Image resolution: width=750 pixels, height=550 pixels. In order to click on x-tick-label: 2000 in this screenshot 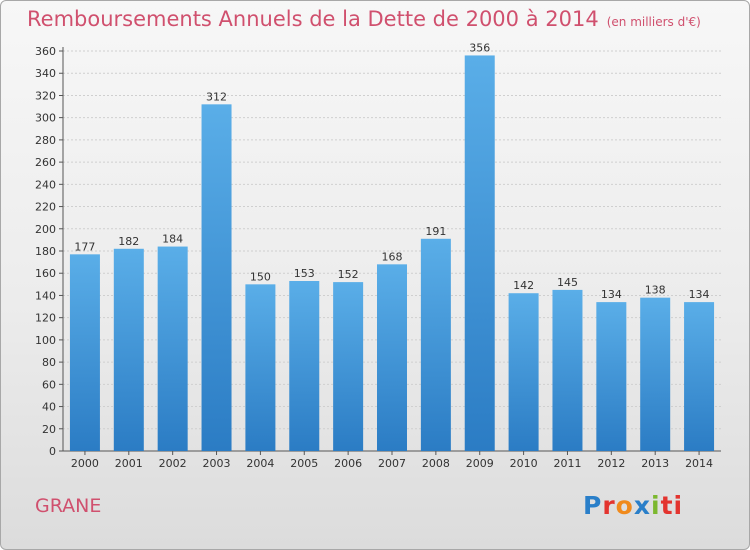, I will do `click(85, 463)`.